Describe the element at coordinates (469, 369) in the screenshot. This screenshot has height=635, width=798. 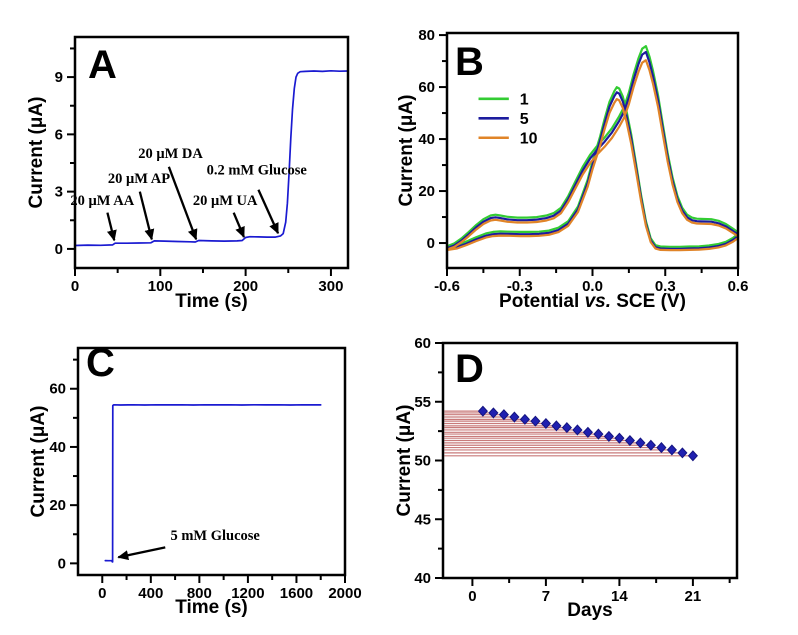
I see `panel-letter-d: D` at that location.